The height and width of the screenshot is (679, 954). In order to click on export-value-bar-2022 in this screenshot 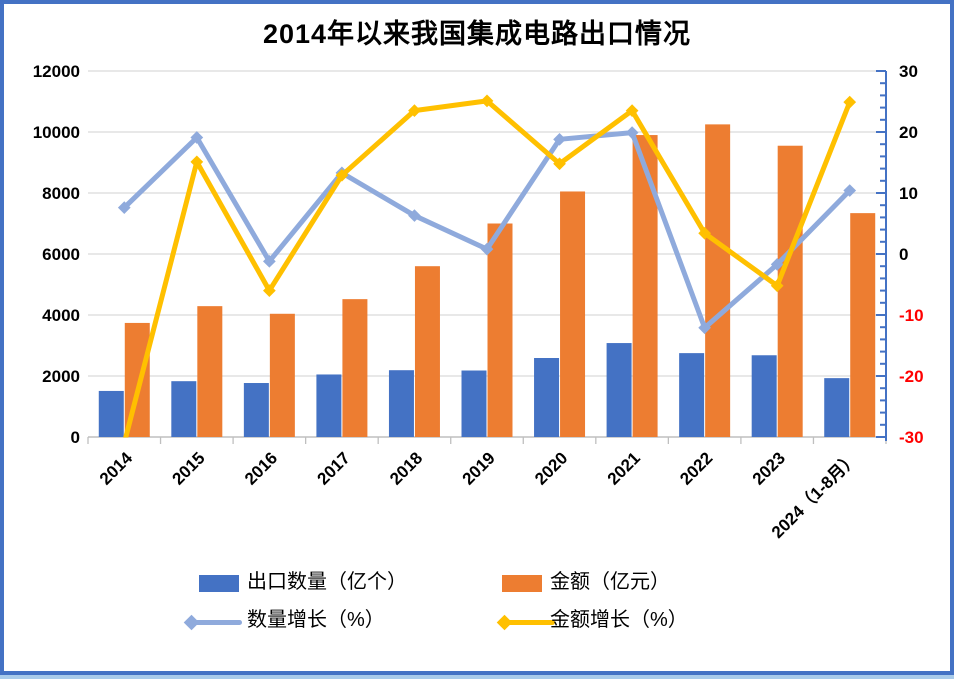, I will do `click(718, 280)`.